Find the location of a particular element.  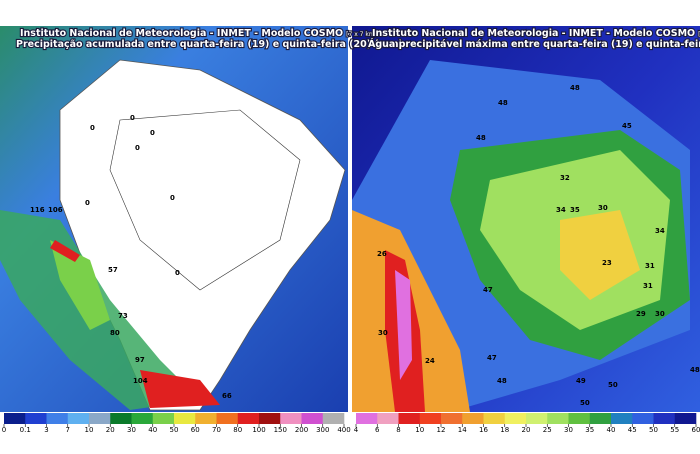

colorbar-label: 400 is located at coordinates (343, 430).